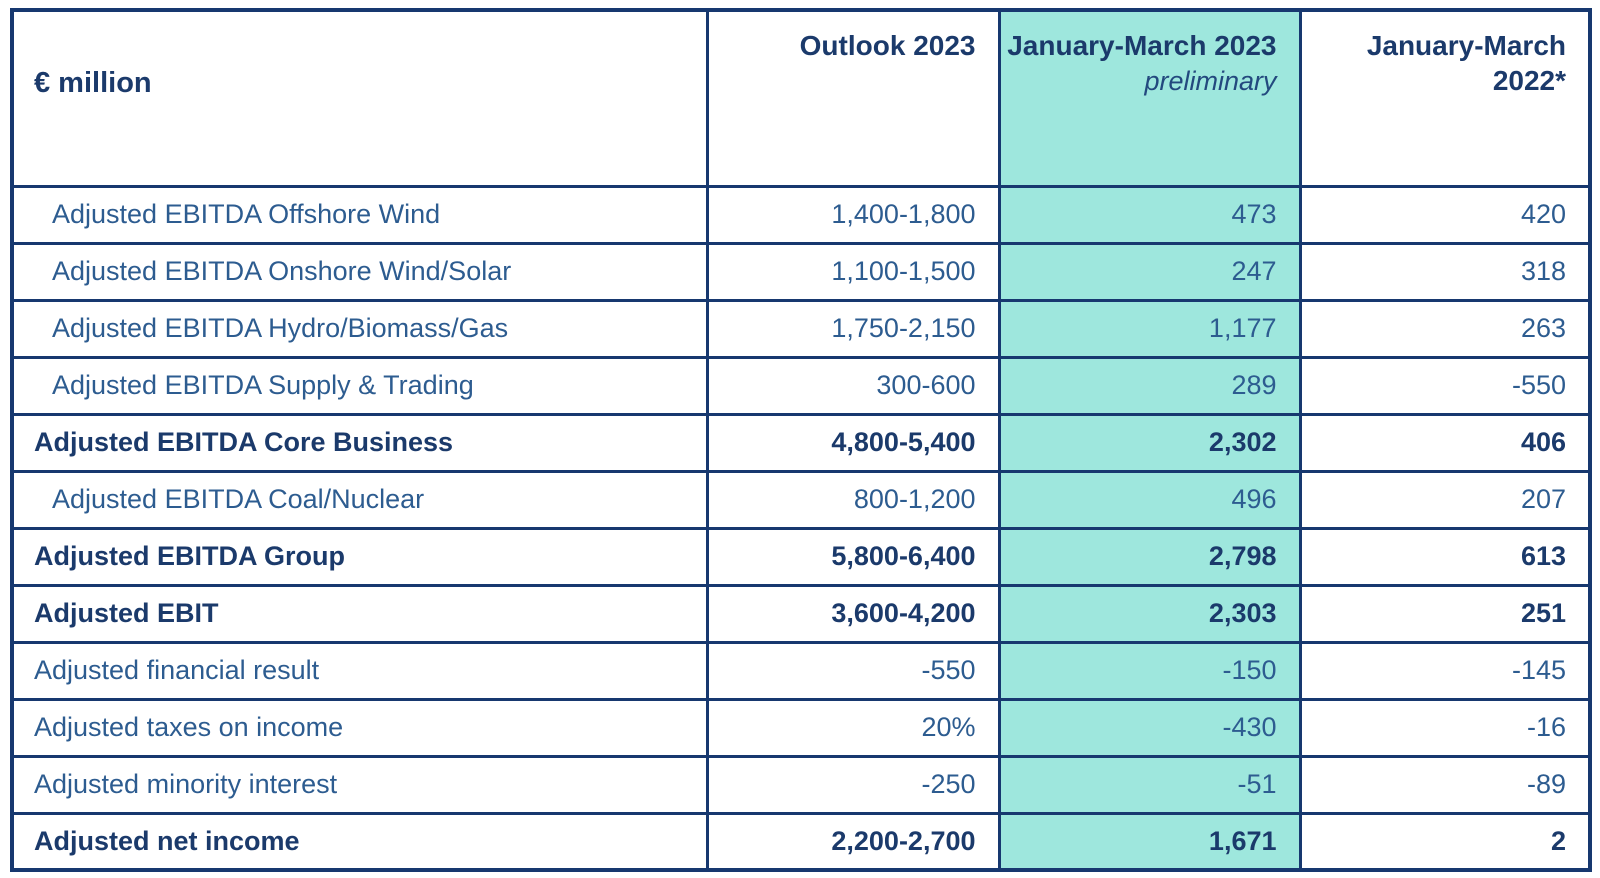 The width and height of the screenshot is (1600, 878). I want to click on outlook-value: 1,100-1,500, so click(853, 271).